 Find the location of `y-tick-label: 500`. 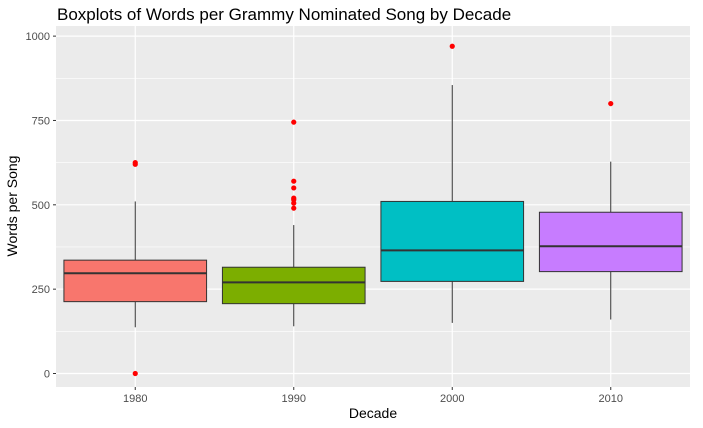

y-tick-label: 500 is located at coordinates (41, 206).